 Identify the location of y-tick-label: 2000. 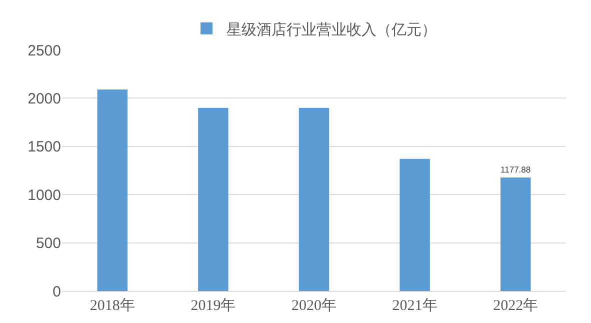
(44, 99).